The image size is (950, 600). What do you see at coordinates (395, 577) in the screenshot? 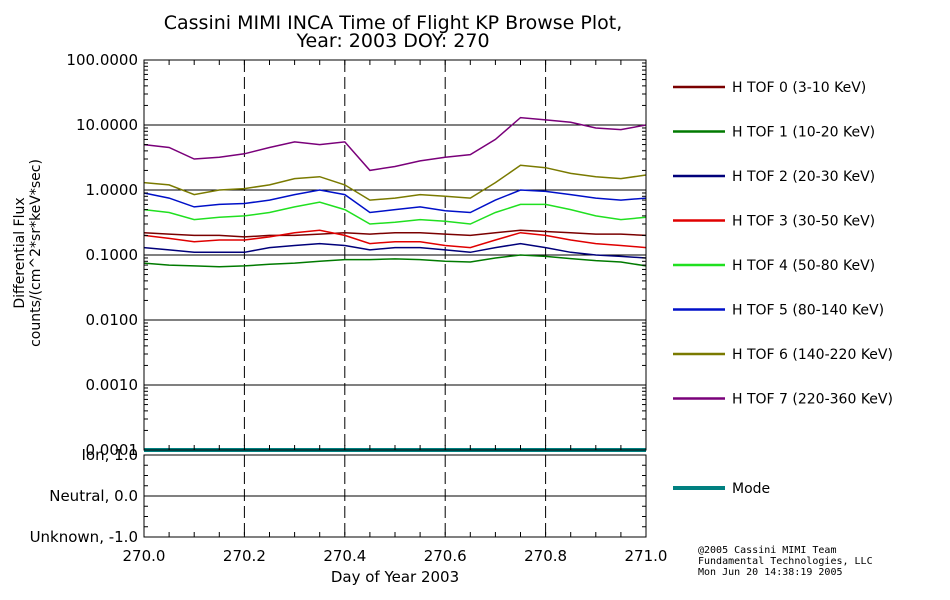
I see `x-axis-label: Day of Year 2003` at bounding box center [395, 577].